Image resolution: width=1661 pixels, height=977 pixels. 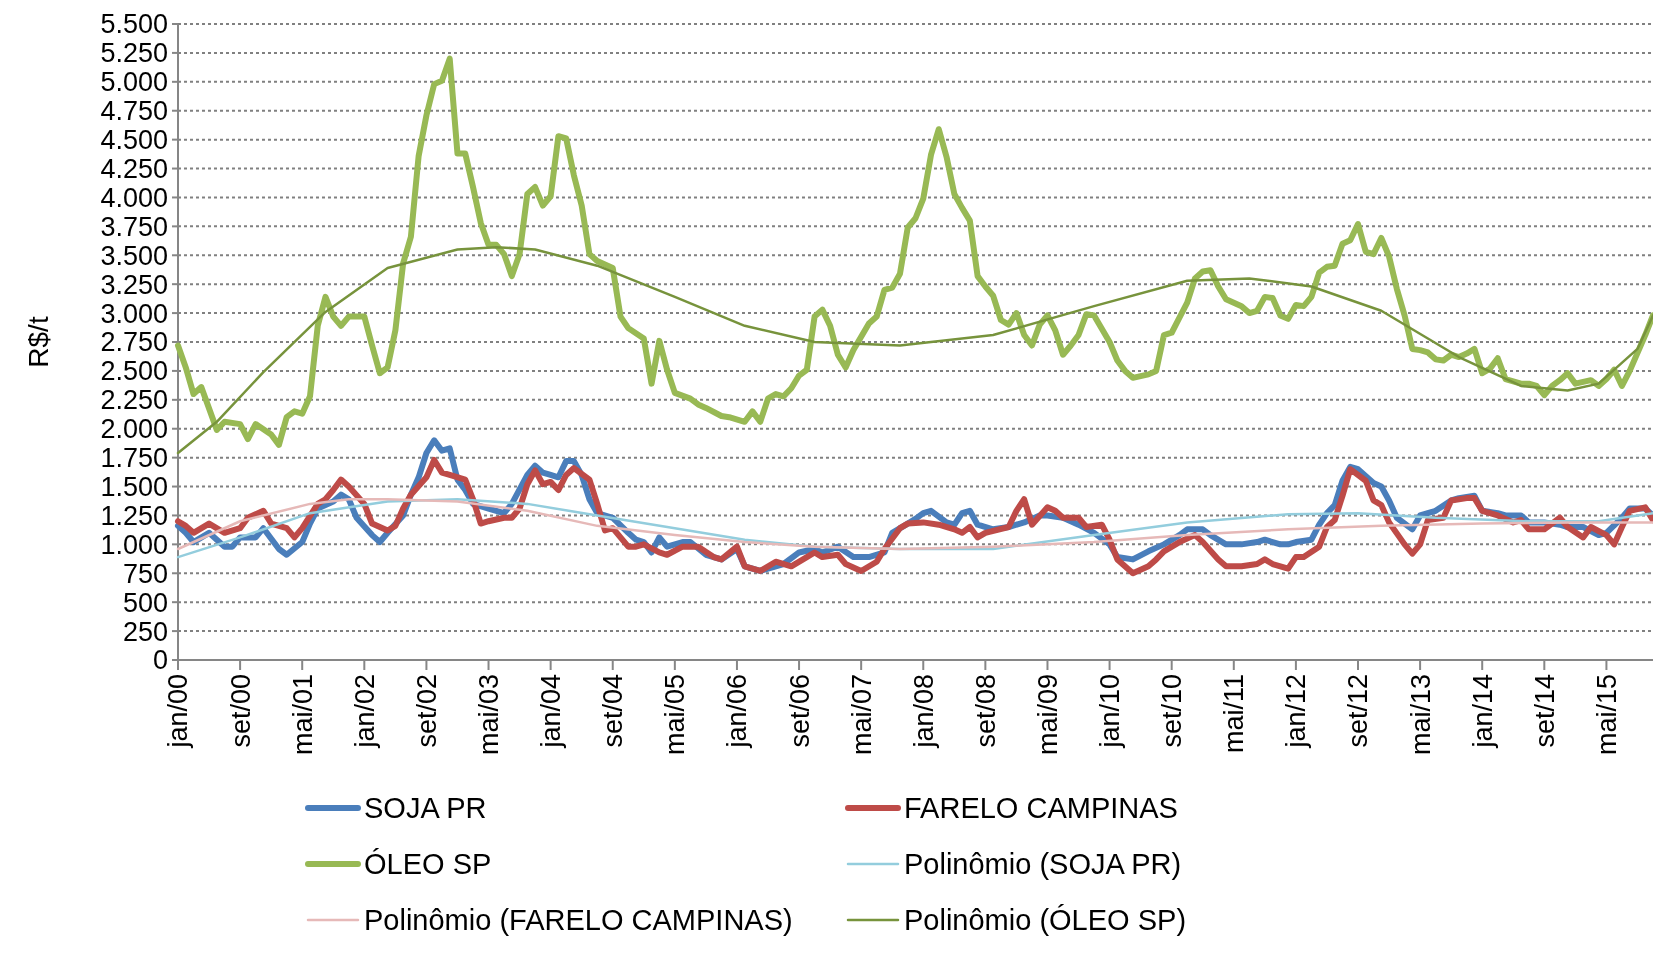 I want to click on x-tick-label: mai/11, so click(x=1234, y=714).